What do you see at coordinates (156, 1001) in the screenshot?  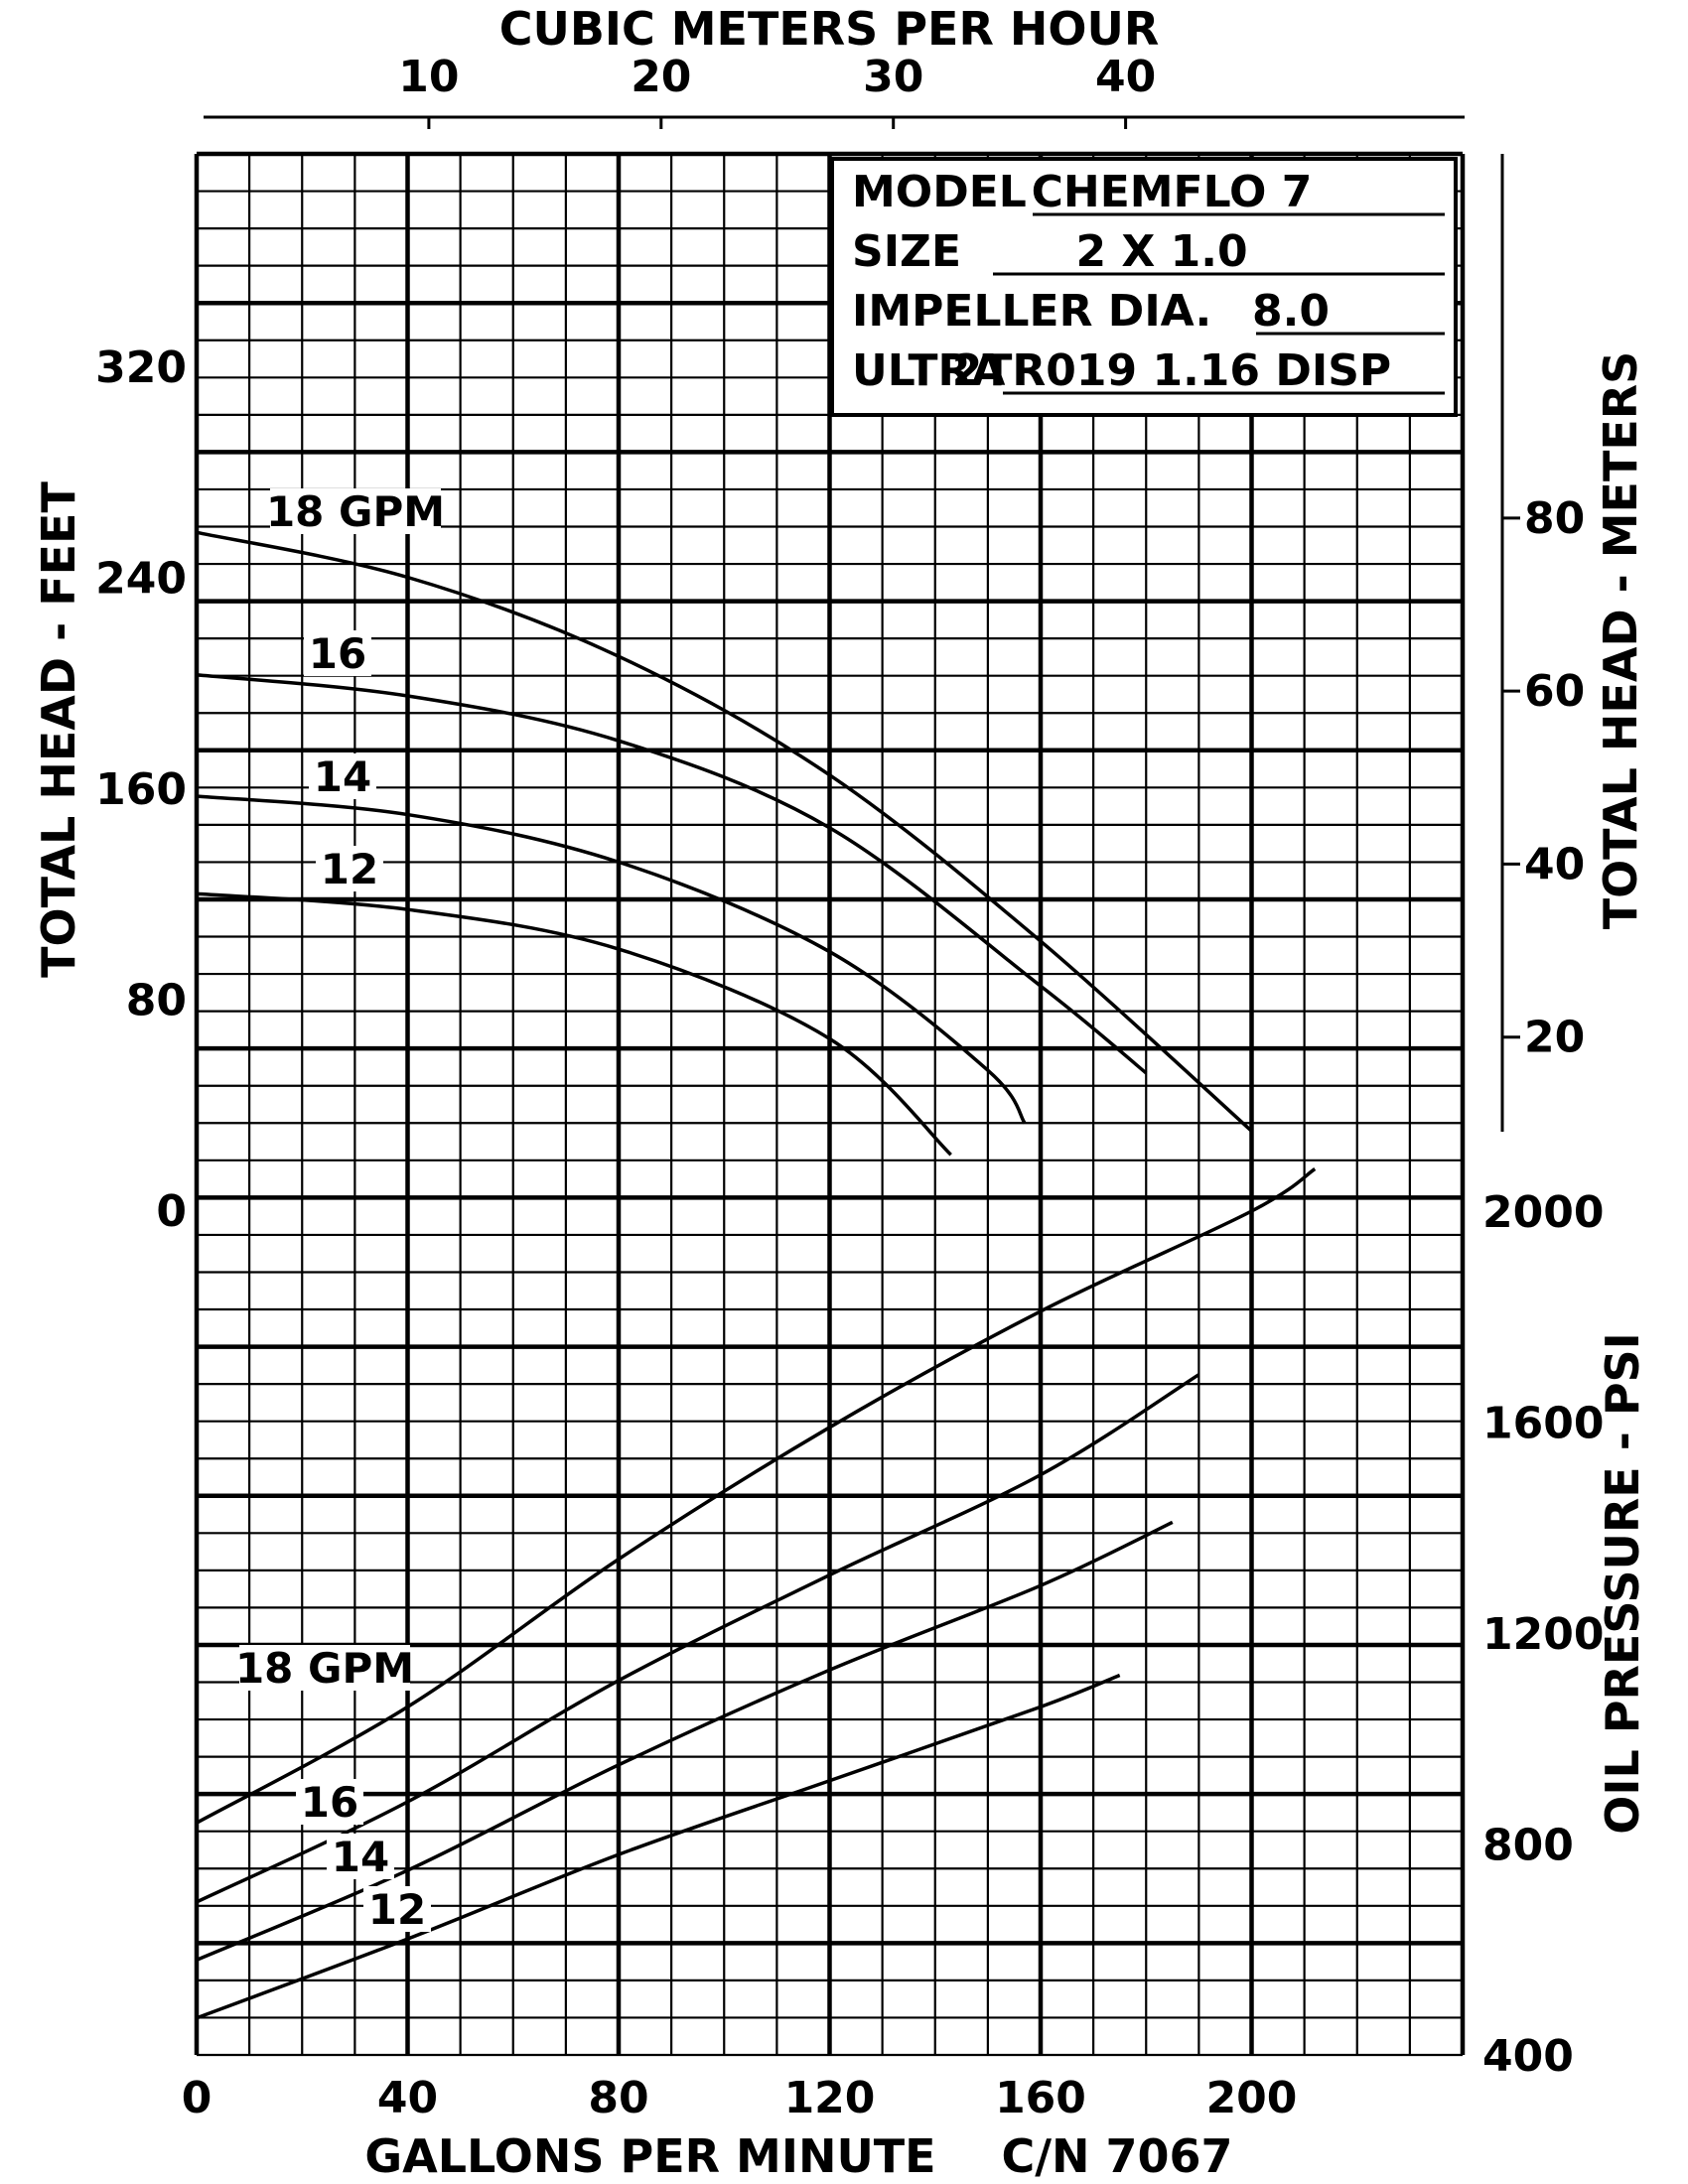 I see `left-axis-tick-label: 80` at bounding box center [156, 1001].